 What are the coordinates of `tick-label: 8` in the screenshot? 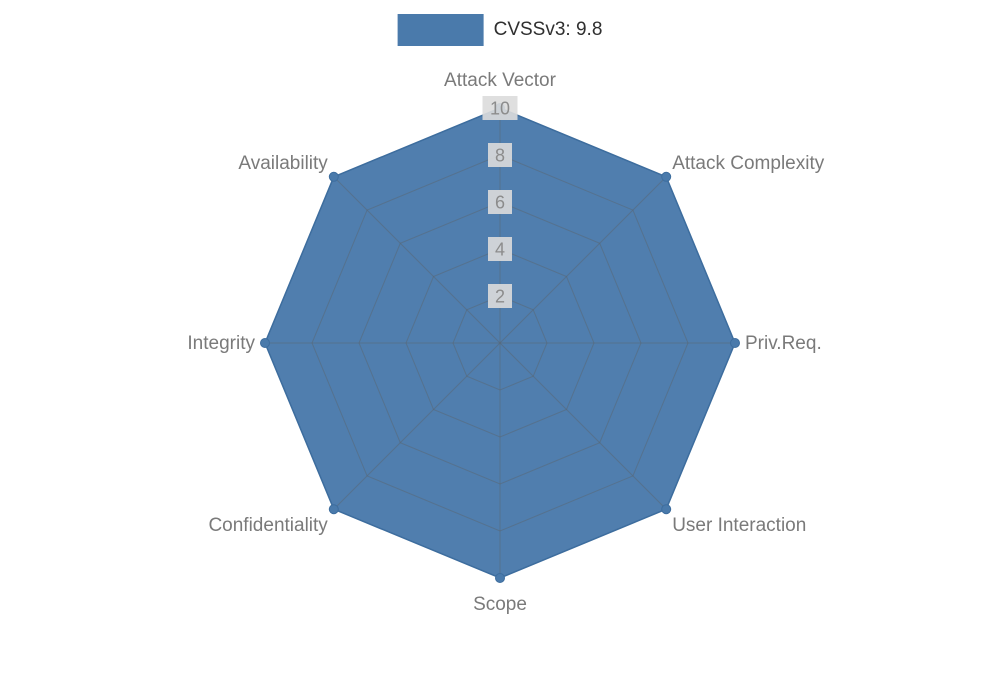 It's located at (500, 156).